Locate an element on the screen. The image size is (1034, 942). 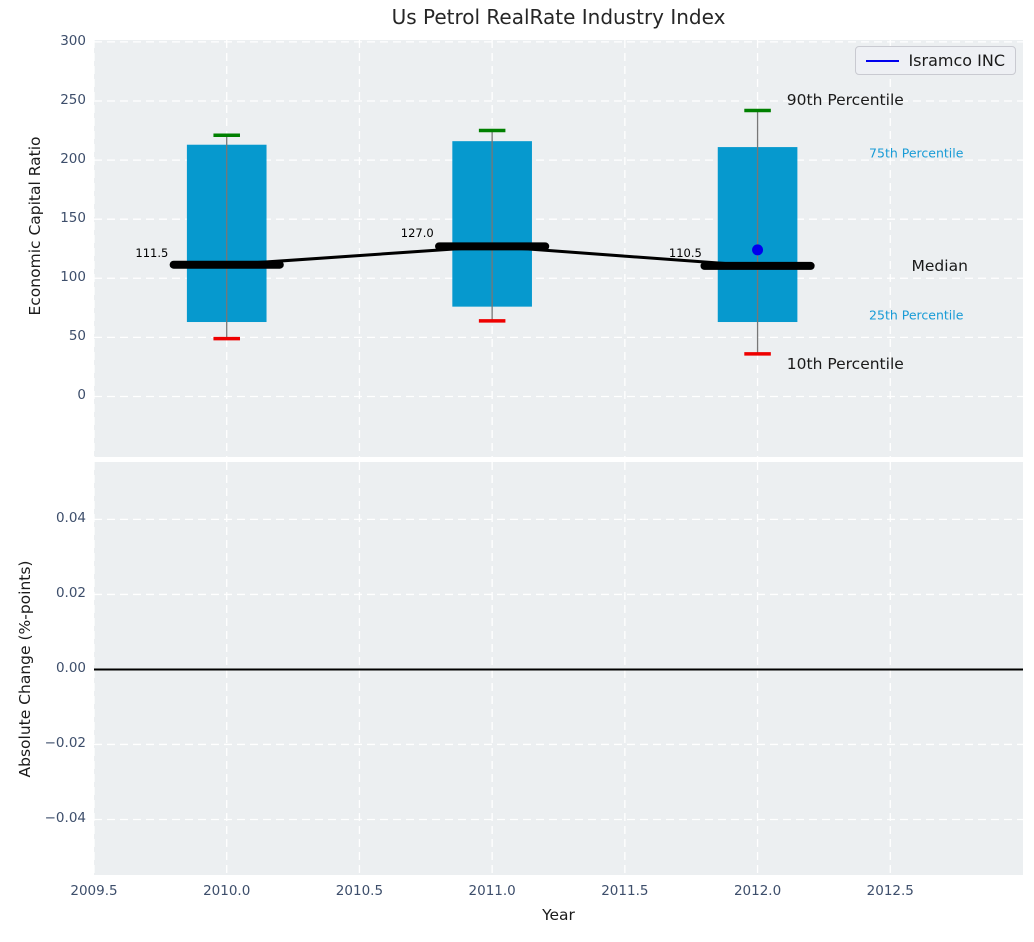
y-tick-label: 0.04 is located at coordinates (70, 518).